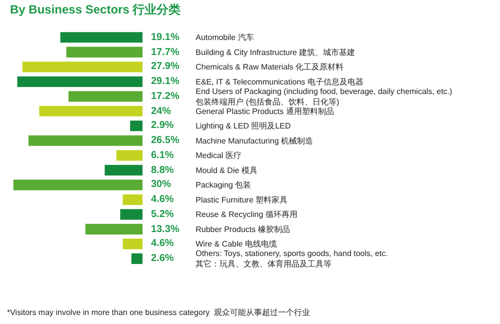 The height and width of the screenshot is (324, 500). Describe the element at coordinates (243, 229) in the screenshot. I see `y-tick-label: Rubber Products 橡胶制品` at that location.